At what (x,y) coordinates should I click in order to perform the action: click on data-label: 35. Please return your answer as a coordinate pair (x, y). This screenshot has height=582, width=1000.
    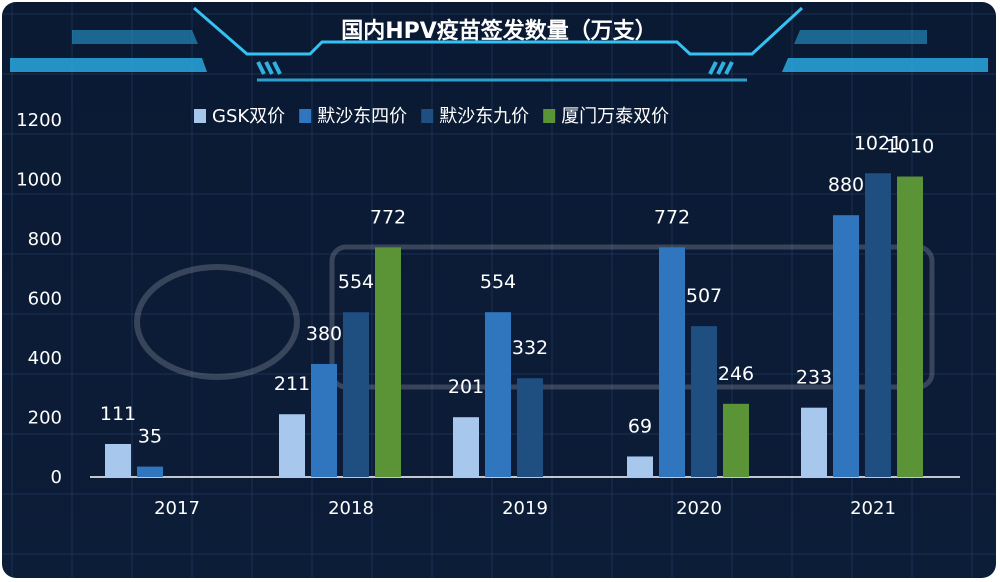
    Looking at the image, I should click on (150, 437).